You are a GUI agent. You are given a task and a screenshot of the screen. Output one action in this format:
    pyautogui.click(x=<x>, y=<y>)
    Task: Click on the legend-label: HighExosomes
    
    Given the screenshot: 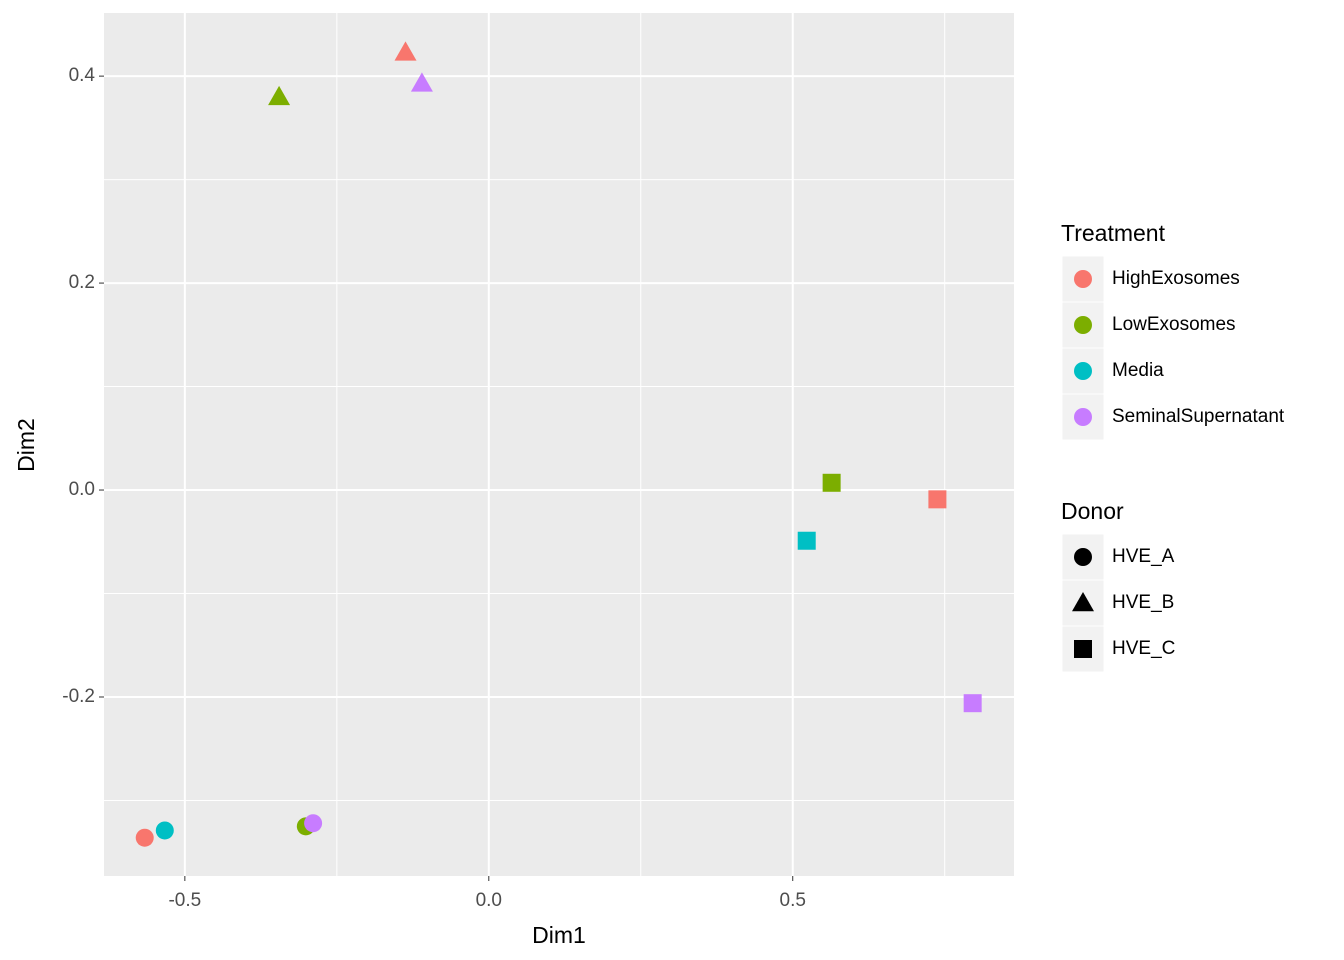 What is the action you would take?
    pyautogui.click(x=1176, y=278)
    